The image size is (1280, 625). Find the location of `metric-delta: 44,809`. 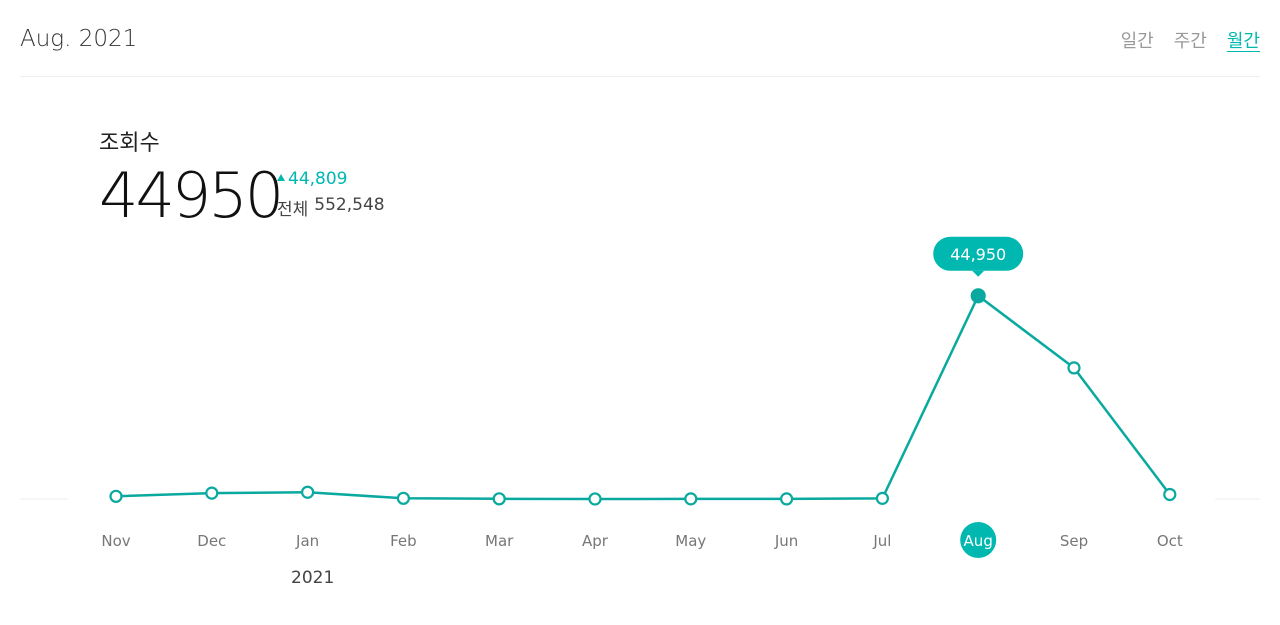

metric-delta: 44,809 is located at coordinates (331, 179).